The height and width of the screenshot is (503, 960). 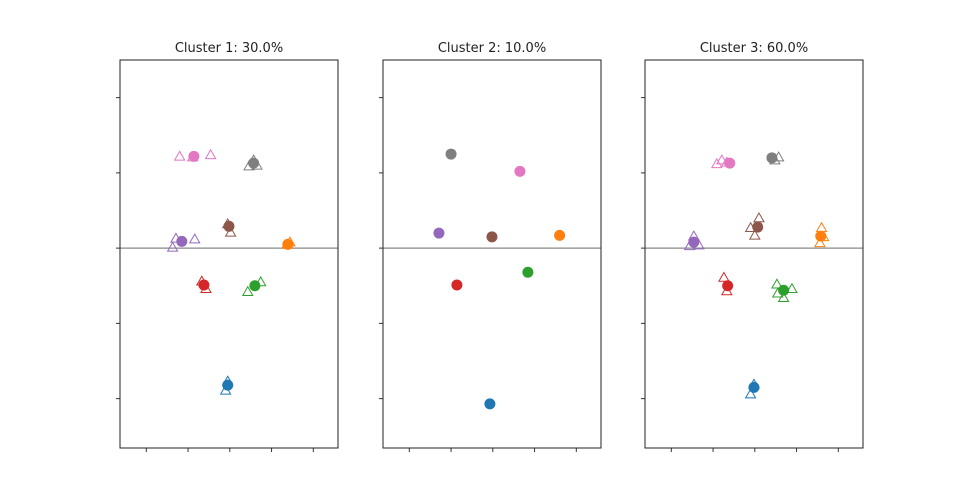 What do you see at coordinates (820, 242) in the screenshot?
I see `member-triangle-orange` at bounding box center [820, 242].